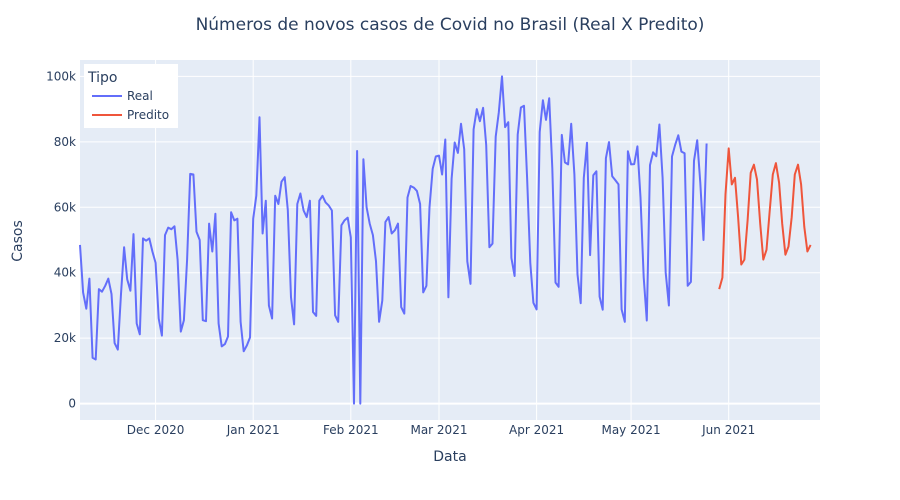  I want to click on legend-label-predito: Predito, so click(148, 115).